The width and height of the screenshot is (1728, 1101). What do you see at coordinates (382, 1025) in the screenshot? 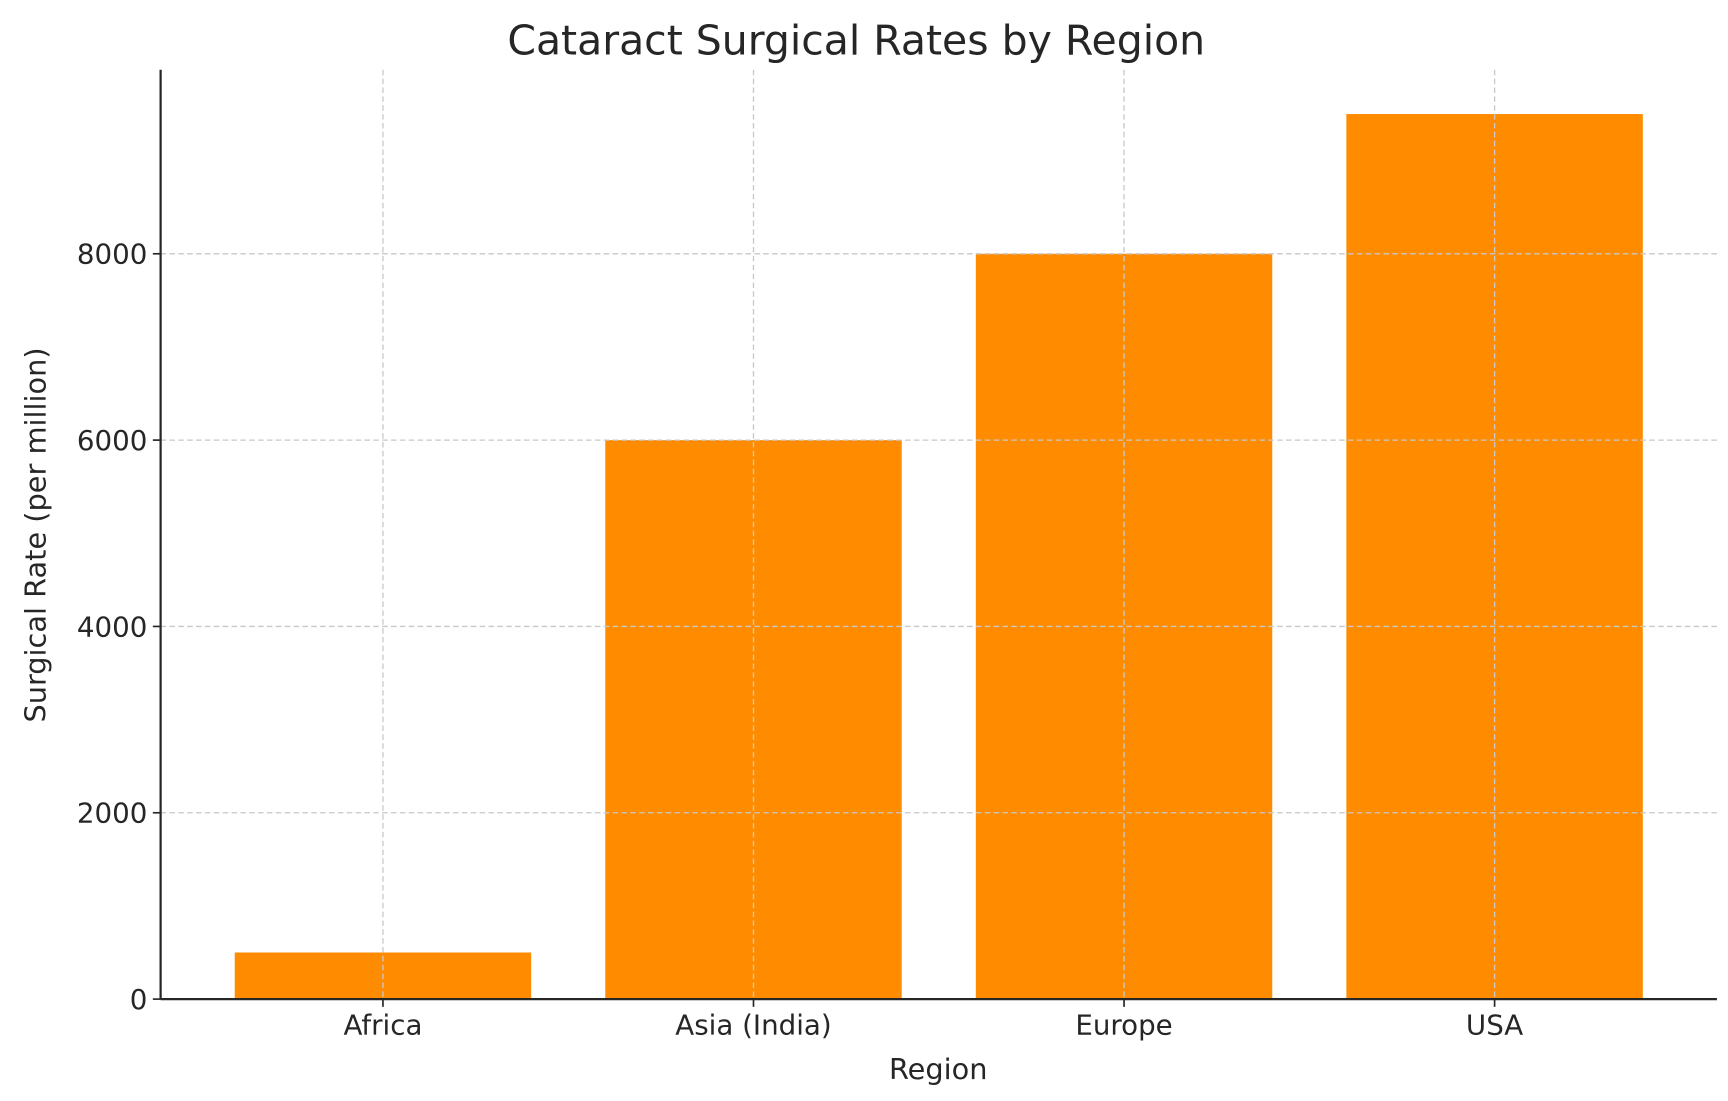
I see `x-tick-label: Africa` at bounding box center [382, 1025].